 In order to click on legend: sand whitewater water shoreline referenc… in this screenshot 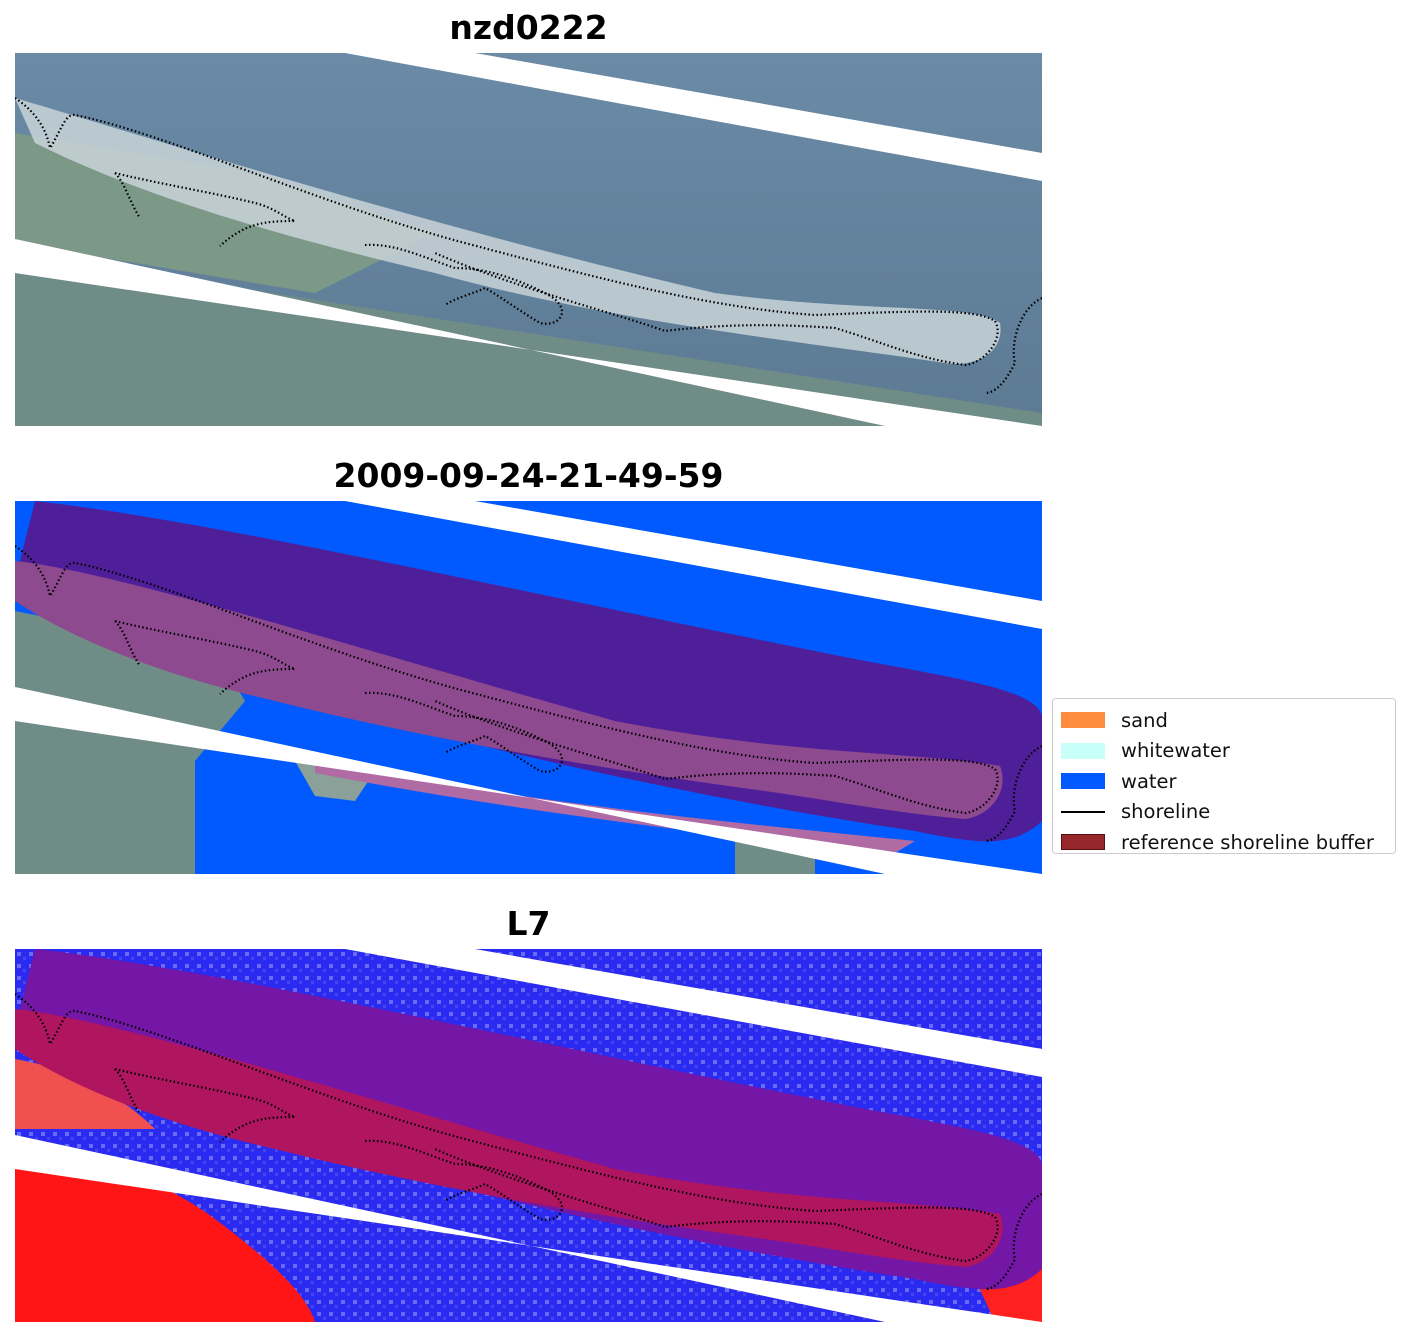, I will do `click(1224, 776)`.